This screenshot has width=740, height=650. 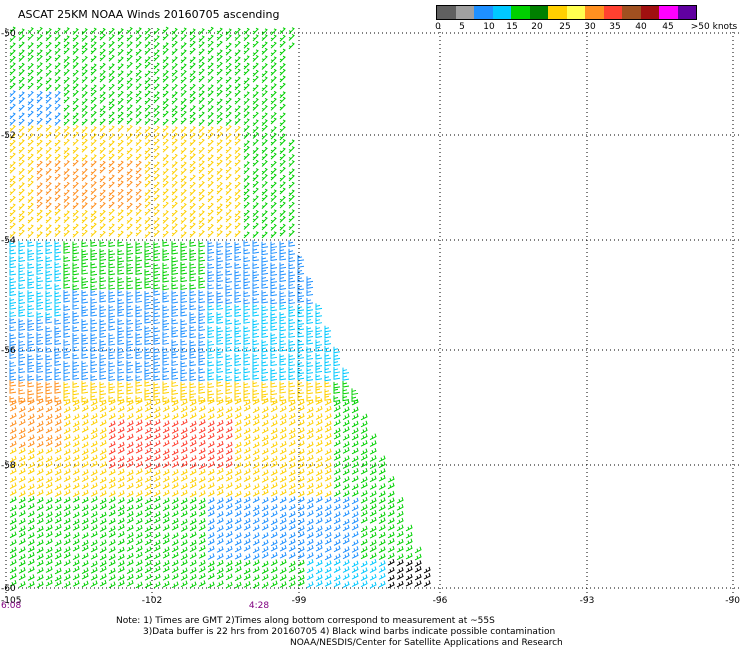 I want to click on legend-swatch, so click(x=483, y=12).